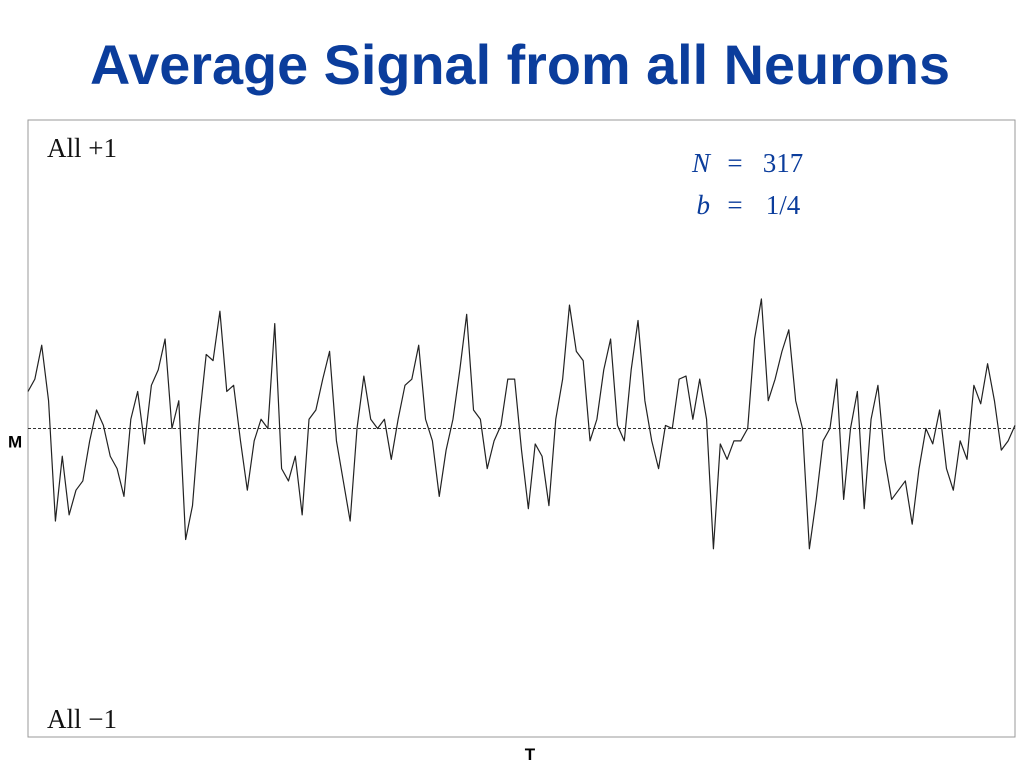  I want to click on top-label: All +1, so click(82, 148).